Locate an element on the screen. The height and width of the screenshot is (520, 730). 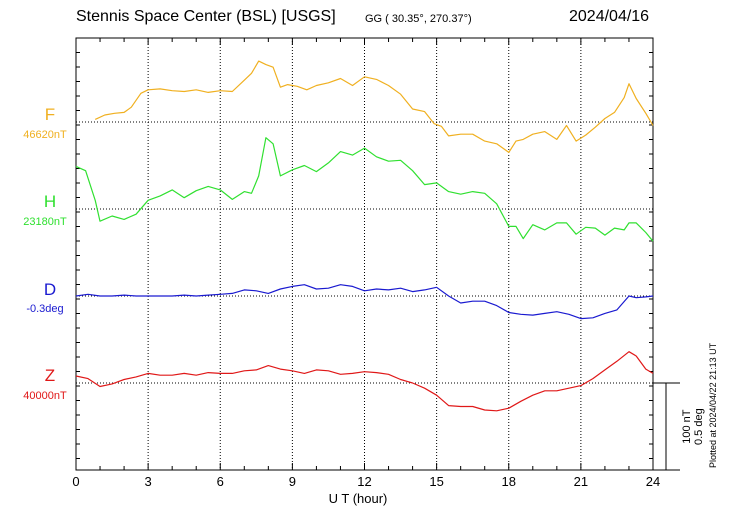
trace-baseline-d: -0.3deg is located at coordinates (45, 309).